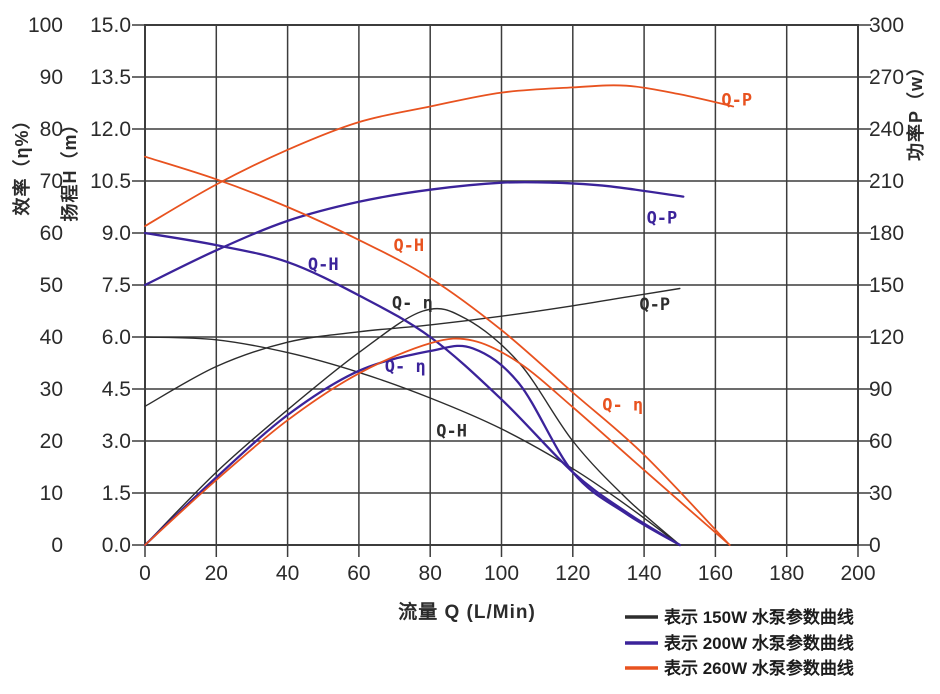 This screenshot has width=940, height=694. Describe the element at coordinates (886, 77) in the screenshot. I see `power-axis-tick-label: 270` at that location.